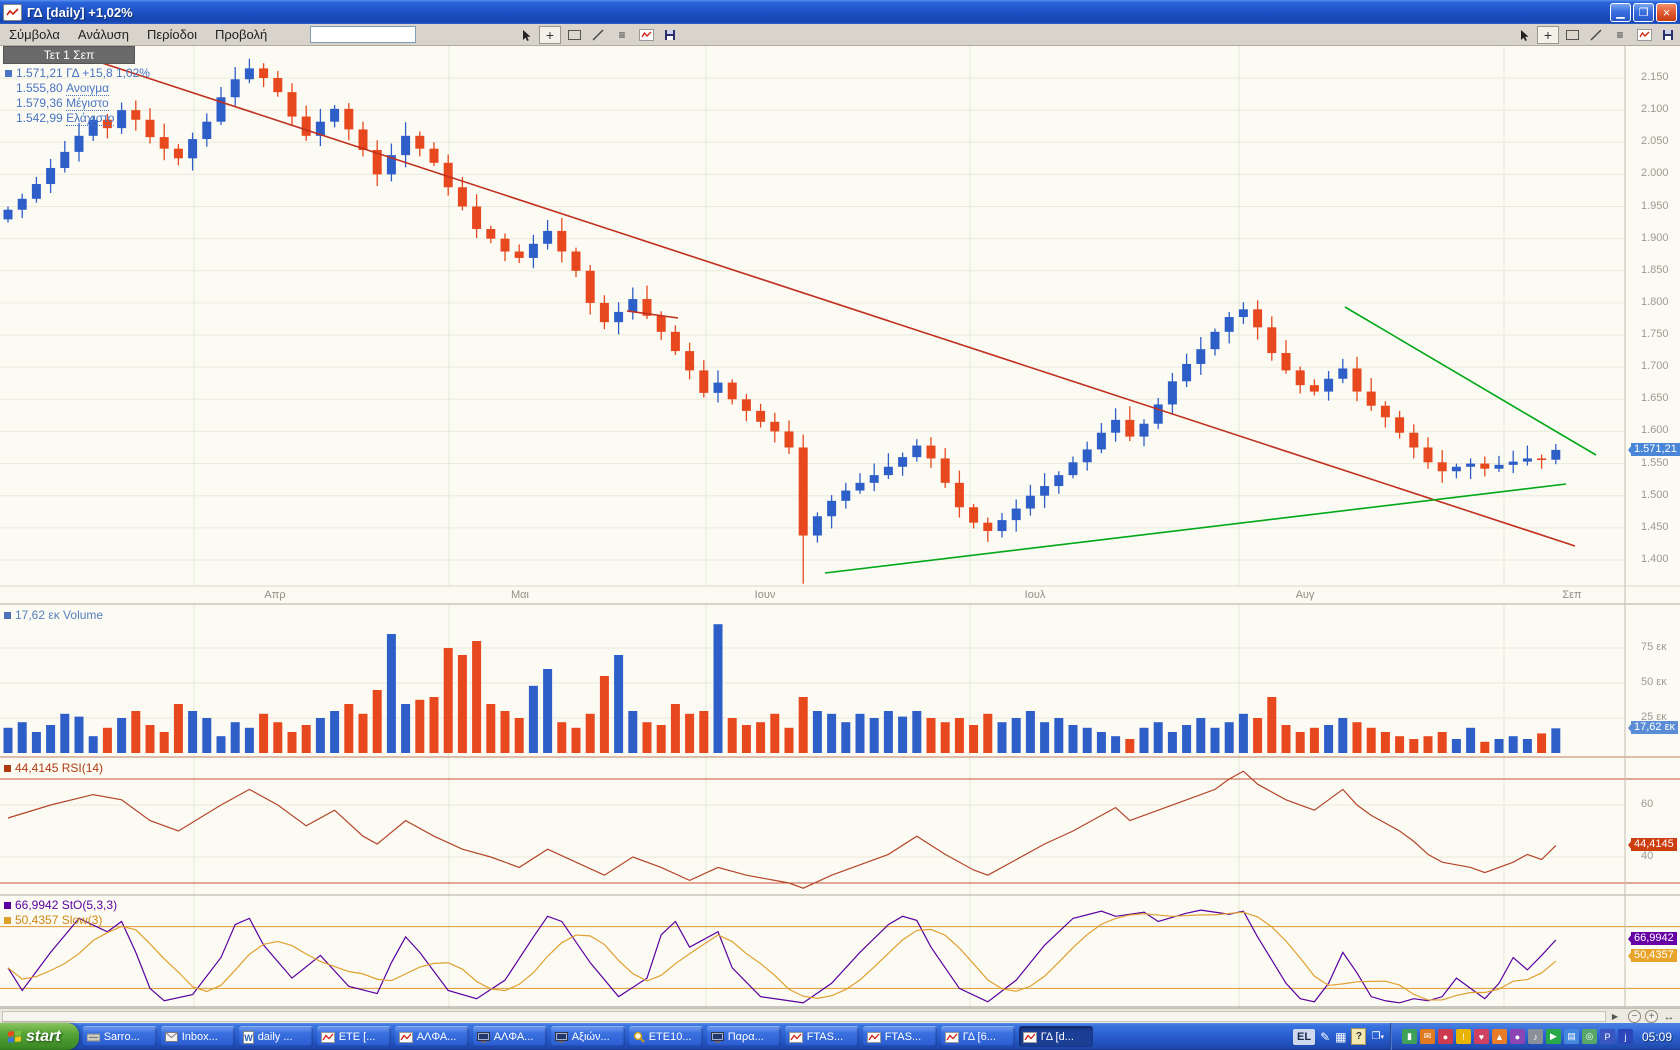 The width and height of the screenshot is (1680, 1050). I want to click on scrollbar-track, so click(804, 1016).